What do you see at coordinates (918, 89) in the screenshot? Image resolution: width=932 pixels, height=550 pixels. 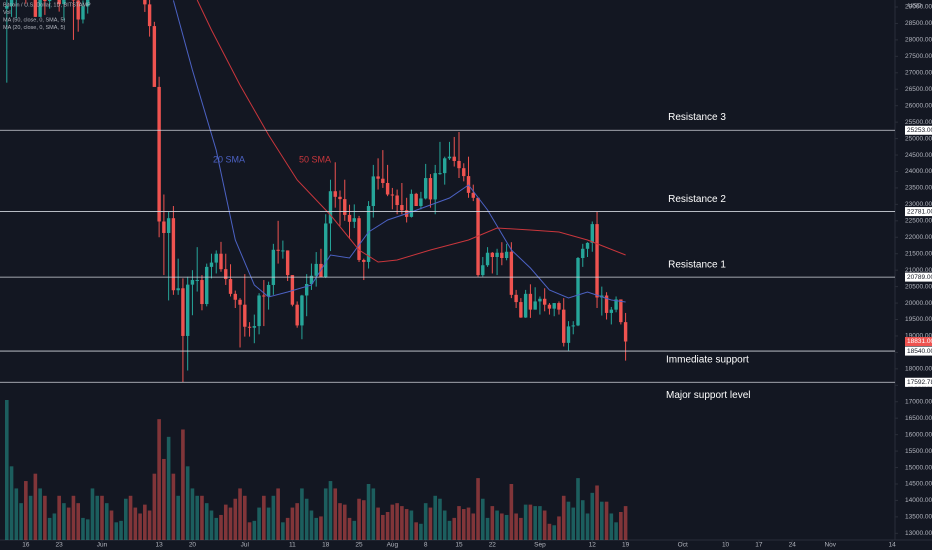 I see `y-tick-label: 26500.00` at bounding box center [918, 89].